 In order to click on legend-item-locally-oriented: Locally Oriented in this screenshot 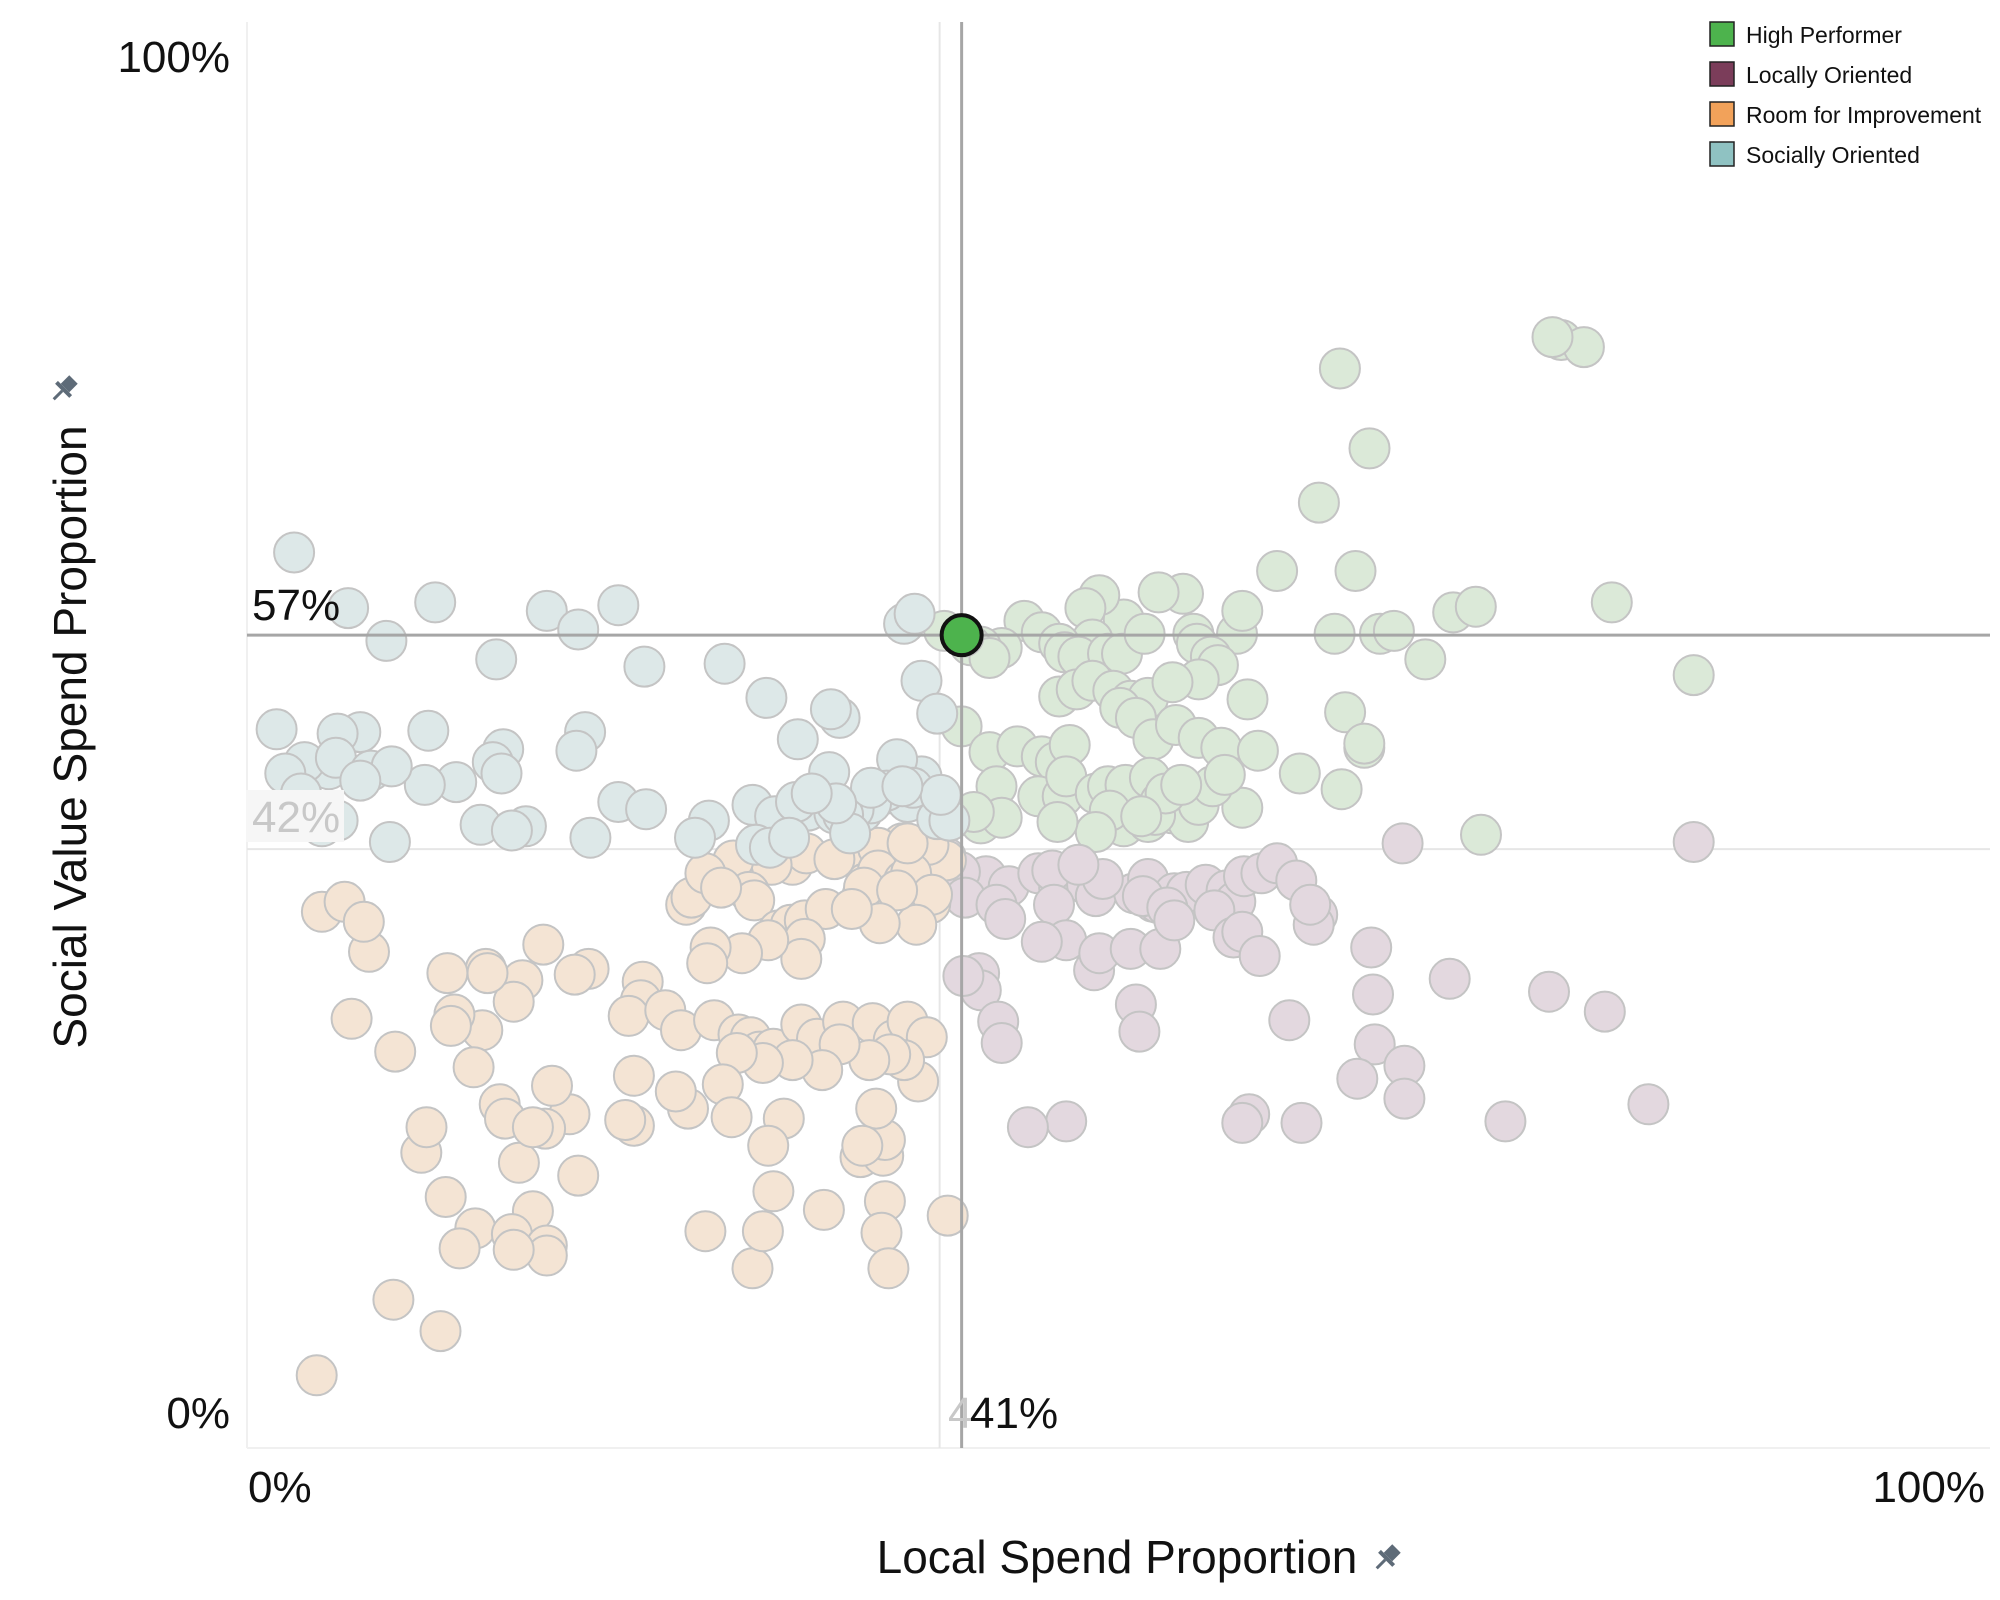, I will do `click(1810, 74)`.